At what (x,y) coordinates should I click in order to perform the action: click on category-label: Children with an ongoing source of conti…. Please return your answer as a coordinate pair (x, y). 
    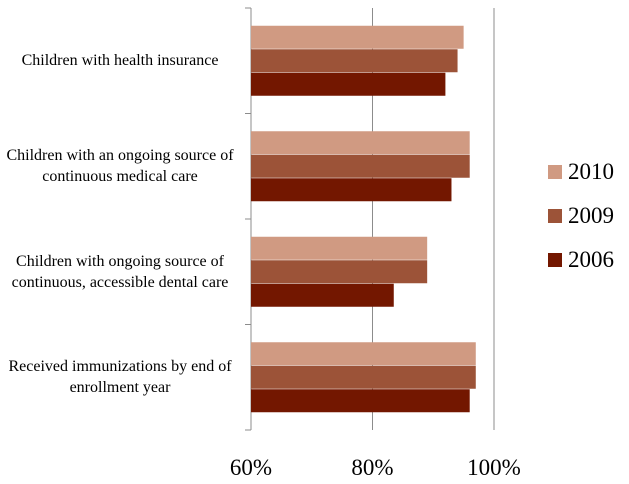
    Looking at the image, I should click on (120, 166).